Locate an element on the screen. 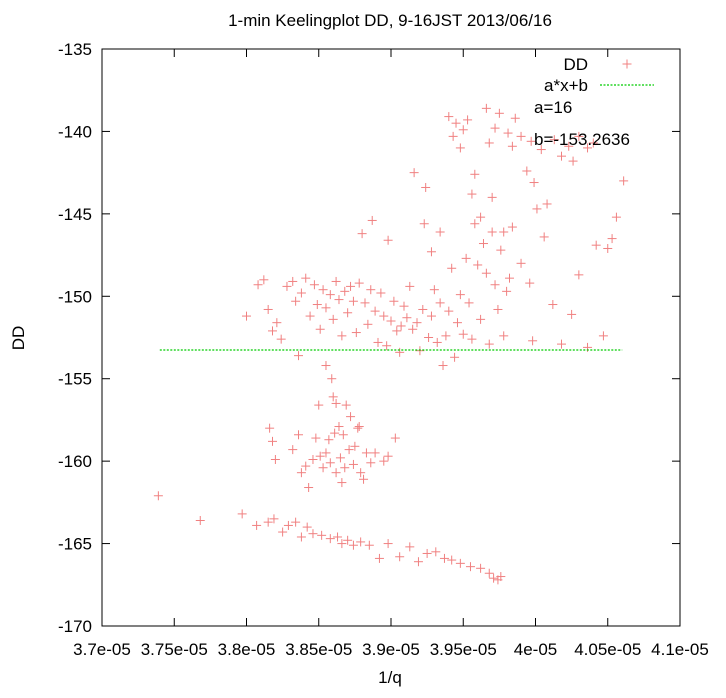  legend-label-fit: a*x+b is located at coordinates (566, 85).